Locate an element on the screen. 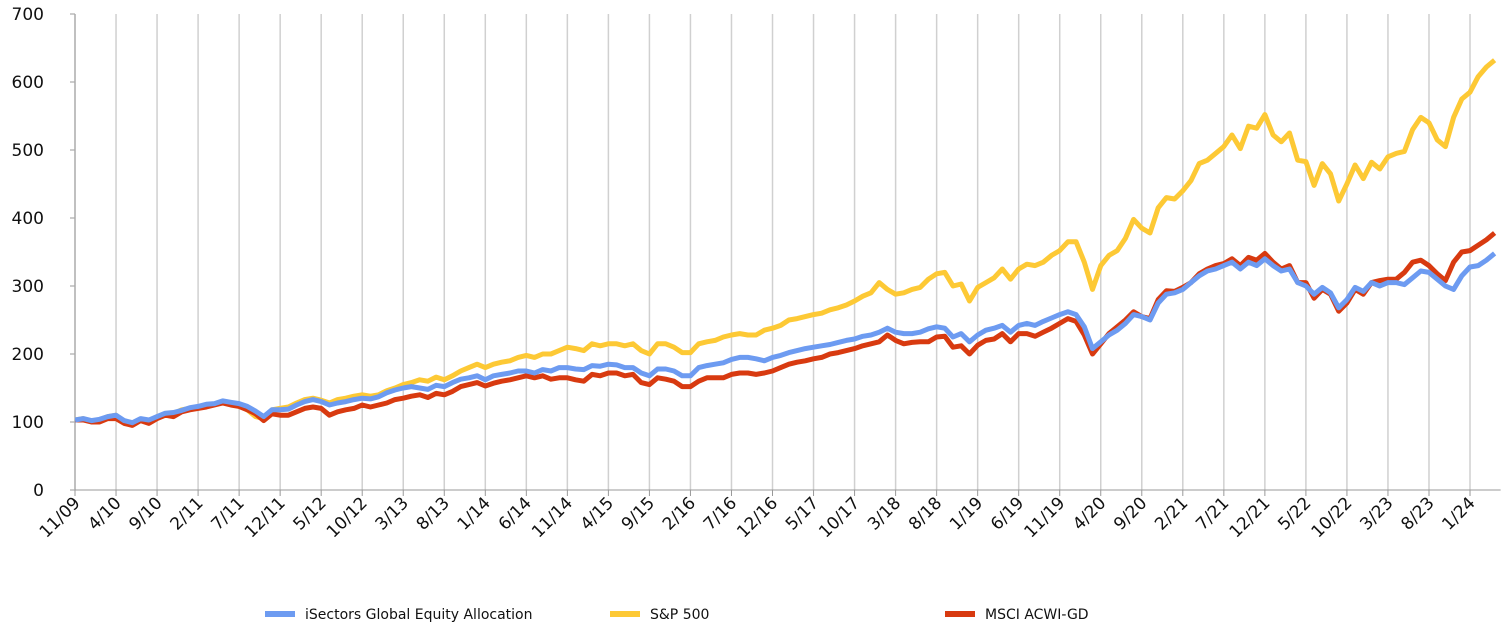 This screenshot has width=1510, height=628. x-tick-label: 1/14 is located at coordinates (474, 513).